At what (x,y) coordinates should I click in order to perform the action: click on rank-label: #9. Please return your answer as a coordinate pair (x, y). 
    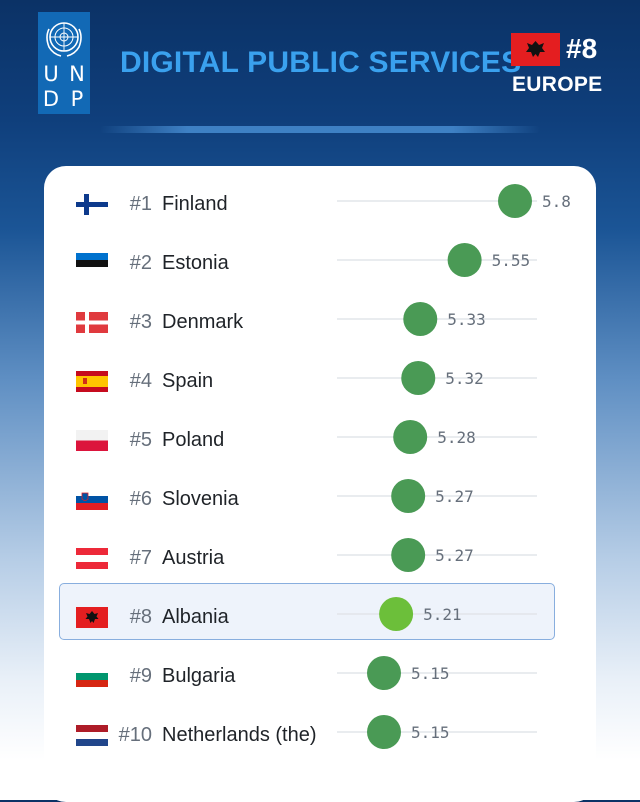
    Looking at the image, I should click on (140, 676).